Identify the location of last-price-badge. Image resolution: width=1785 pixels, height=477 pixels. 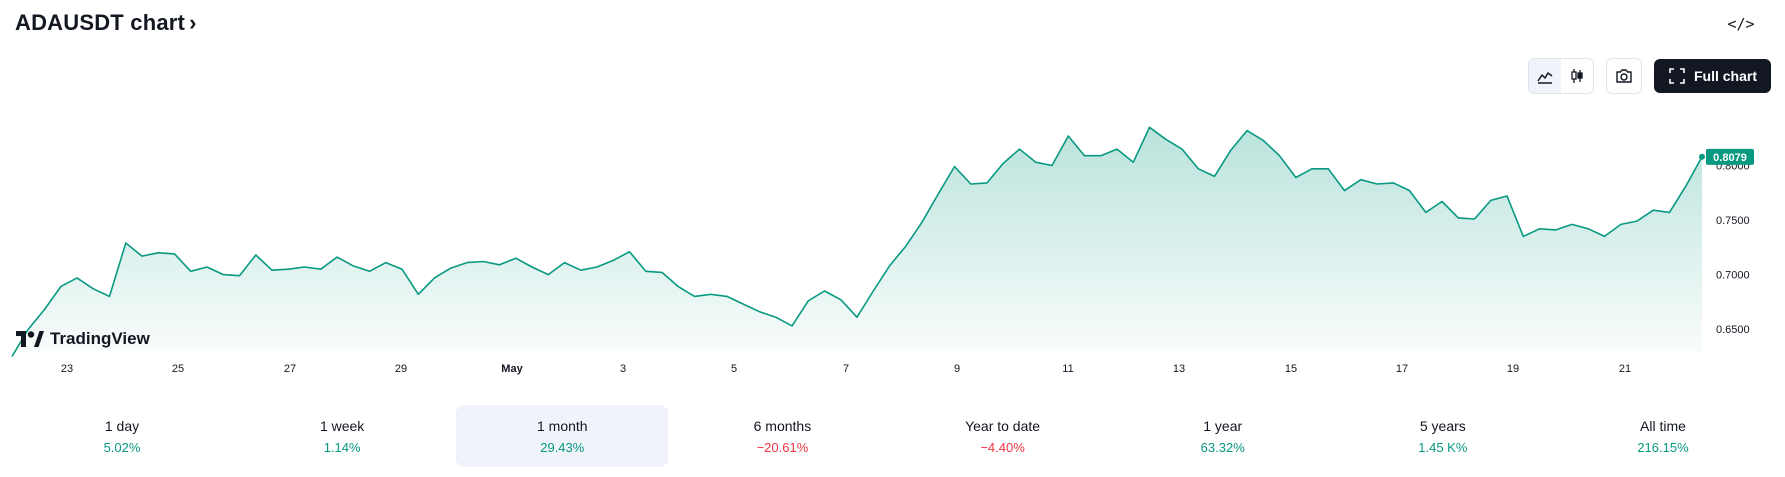
(1730, 156).